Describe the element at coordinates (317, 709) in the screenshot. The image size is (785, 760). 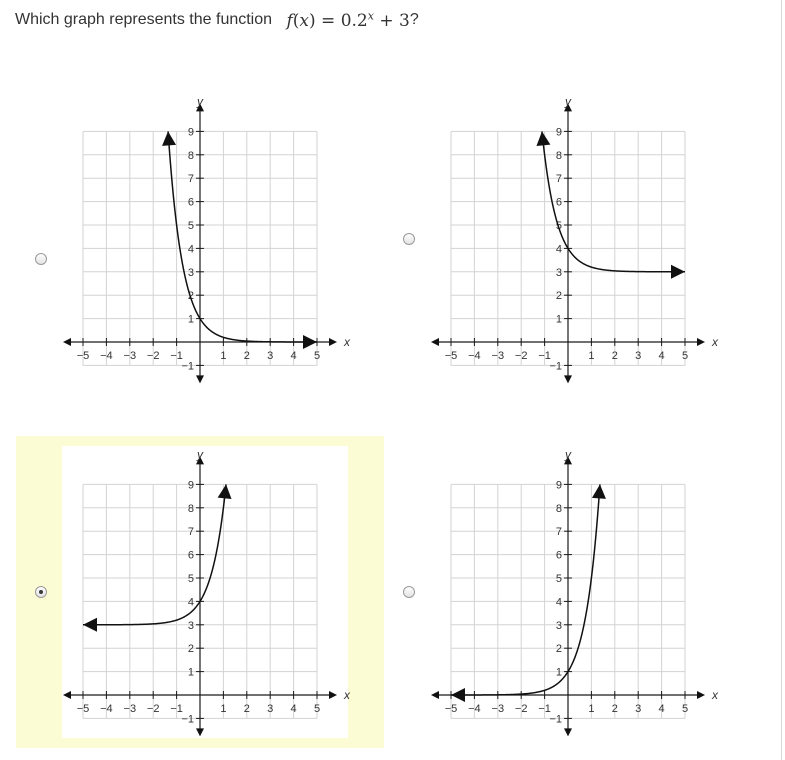
I see `x-tick-label: 5` at that location.